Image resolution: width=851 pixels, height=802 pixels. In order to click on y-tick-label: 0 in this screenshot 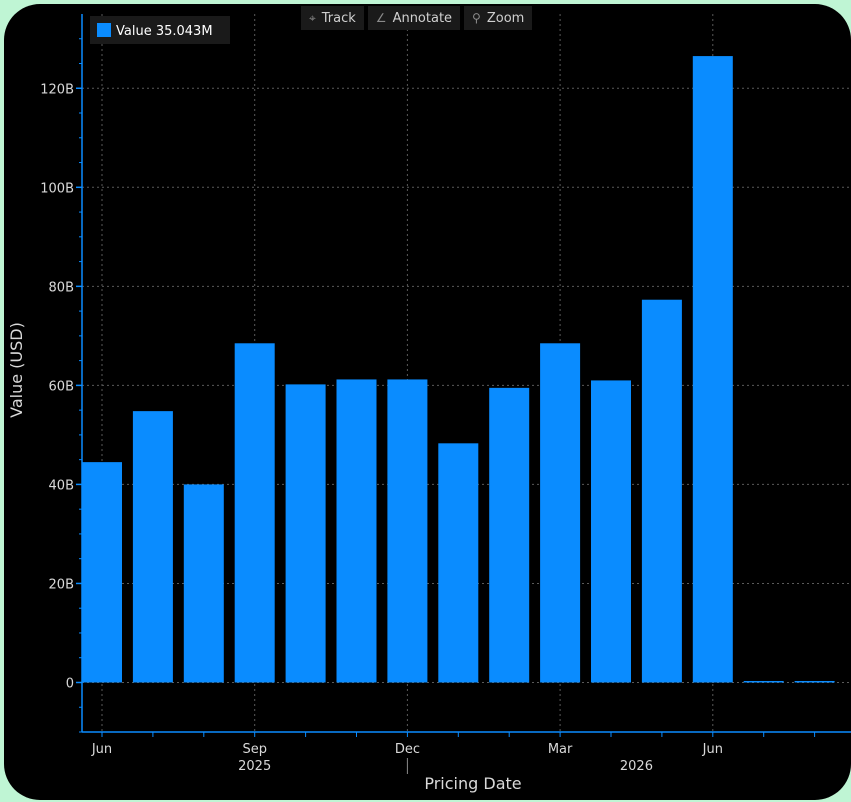, I will do `click(70, 683)`.